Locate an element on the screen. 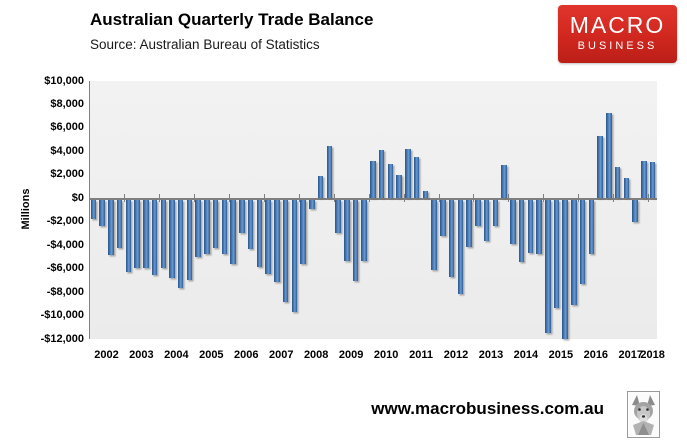 This screenshot has width=687, height=440. bar-2003Q1 is located at coordinates (128, 236).